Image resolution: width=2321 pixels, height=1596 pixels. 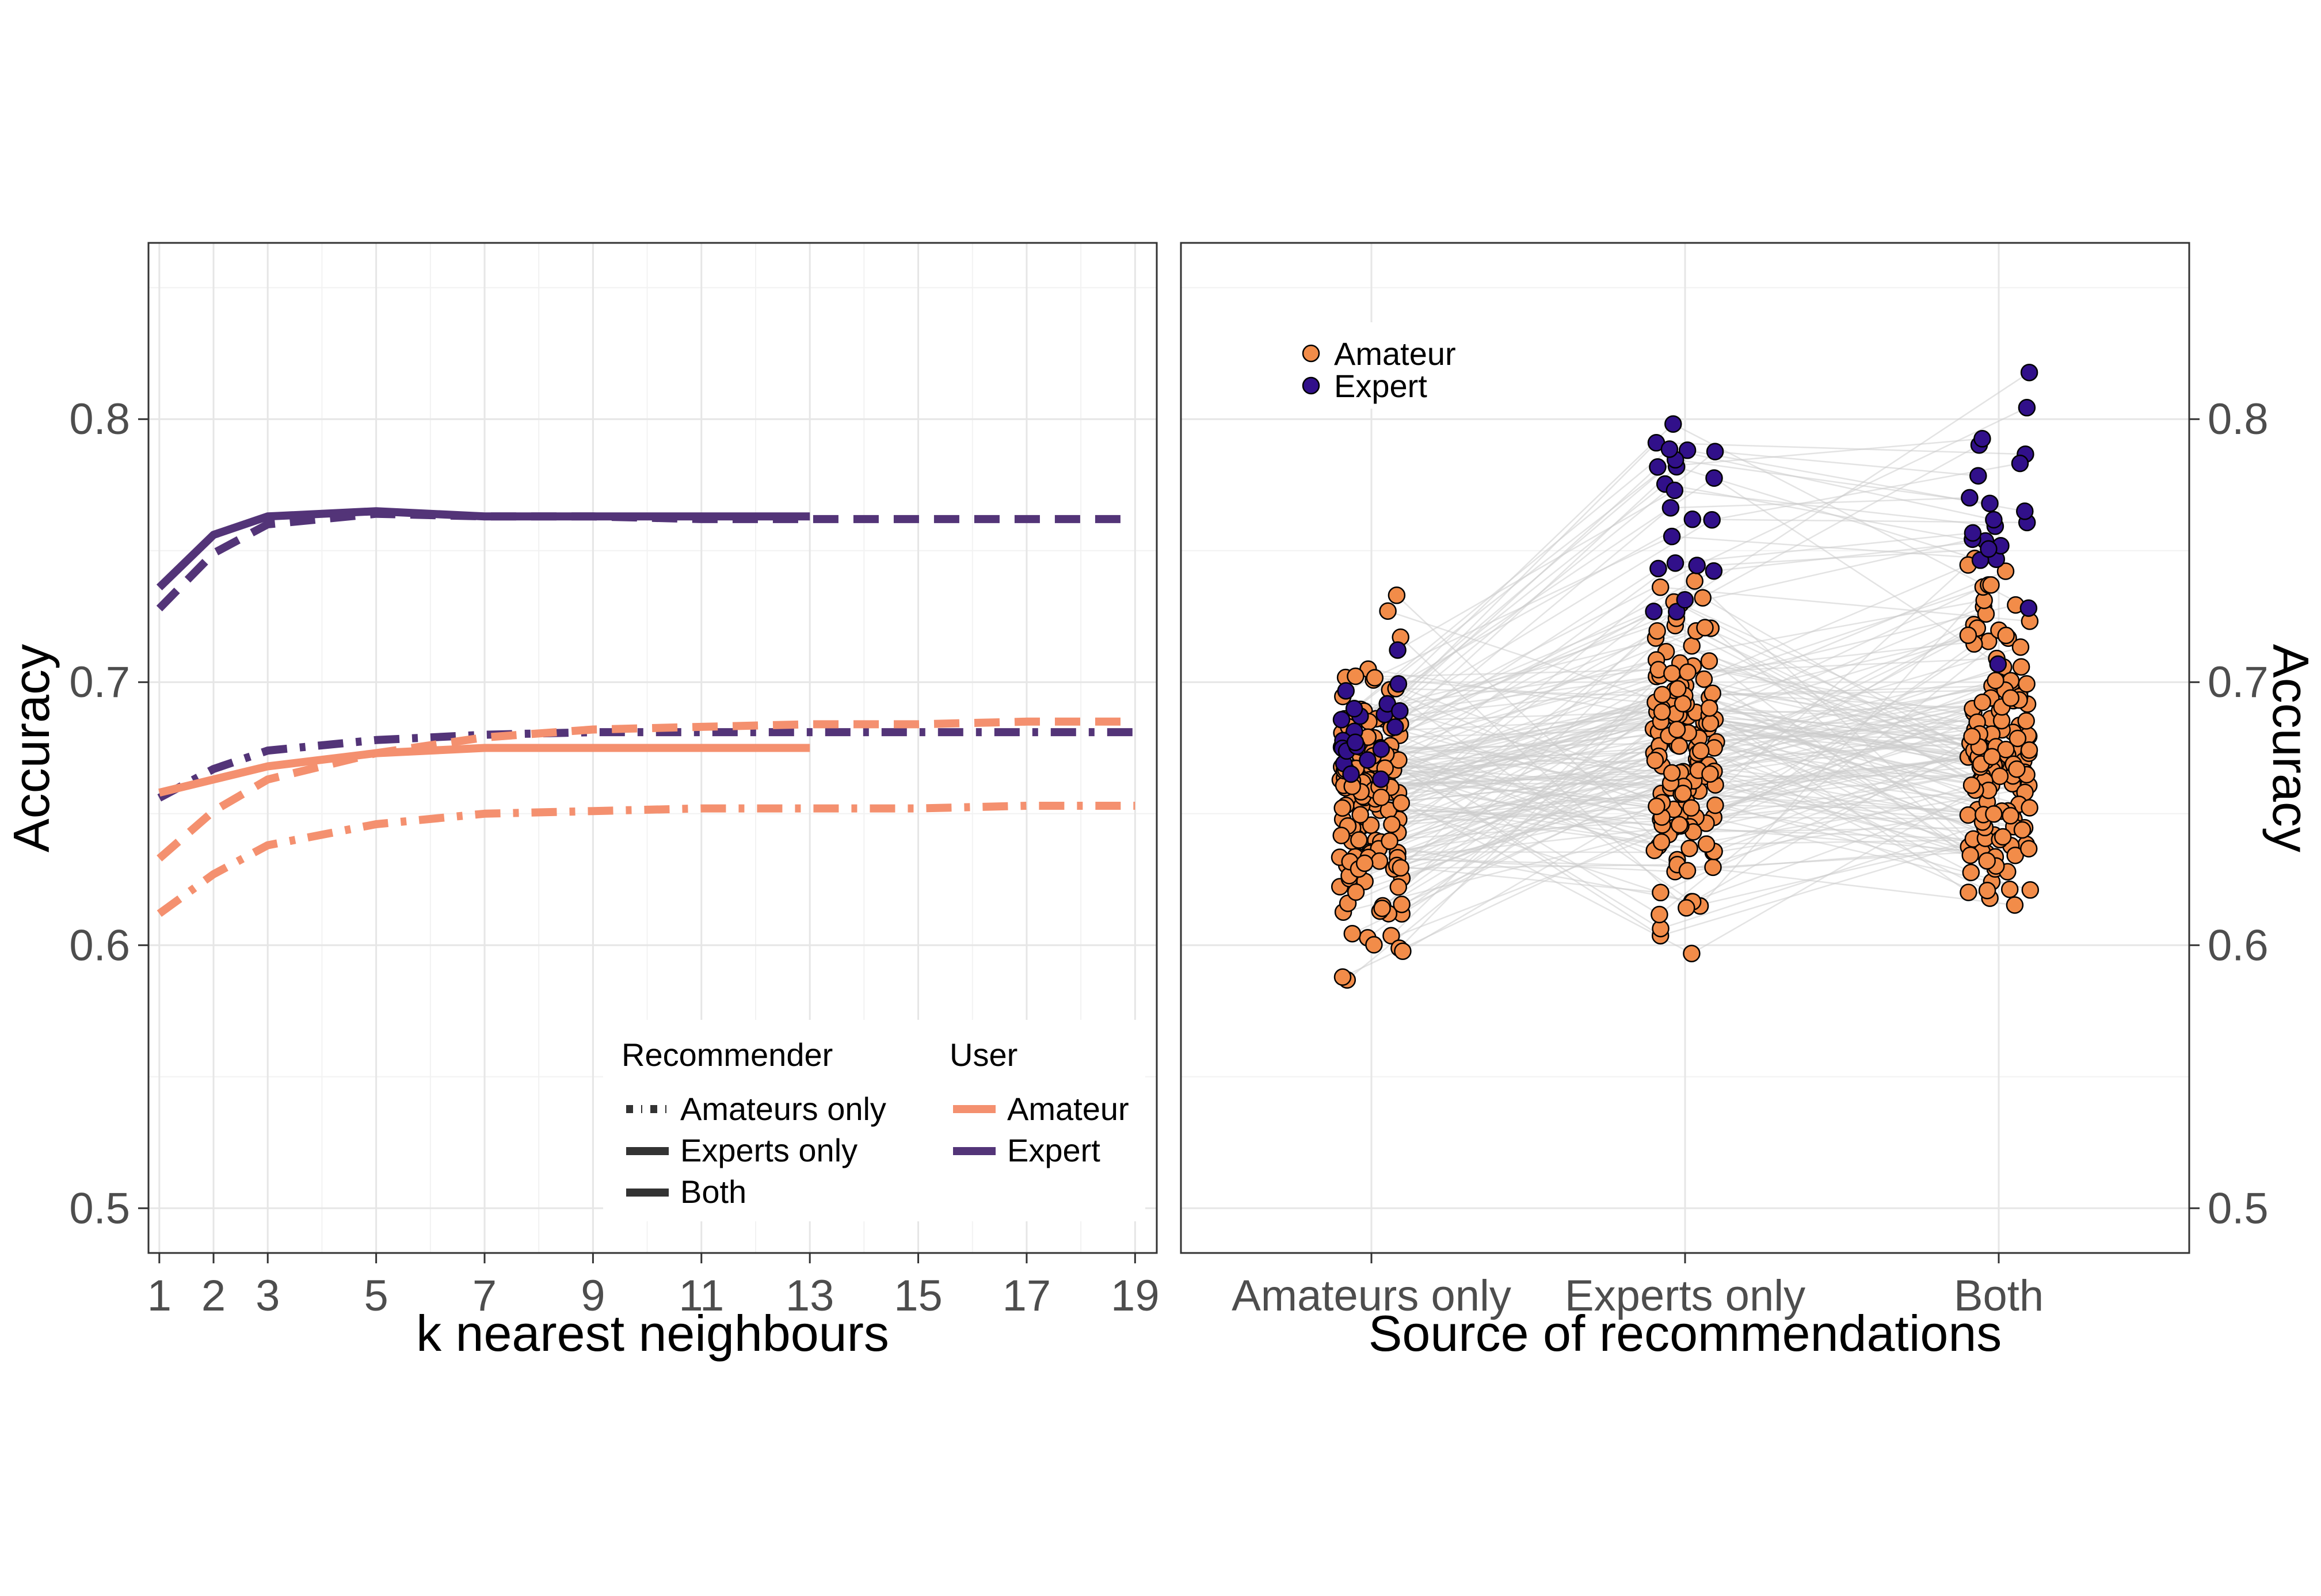 I want to click on left-ytick-label: 0.8, so click(x=99, y=419).